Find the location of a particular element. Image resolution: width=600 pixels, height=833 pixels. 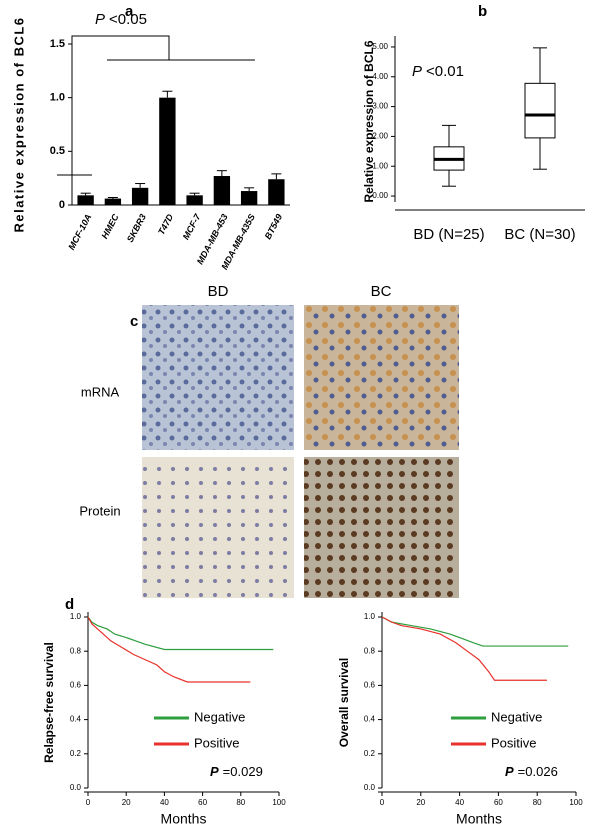

y-tick-label: 1.00 is located at coordinates (380, 165).